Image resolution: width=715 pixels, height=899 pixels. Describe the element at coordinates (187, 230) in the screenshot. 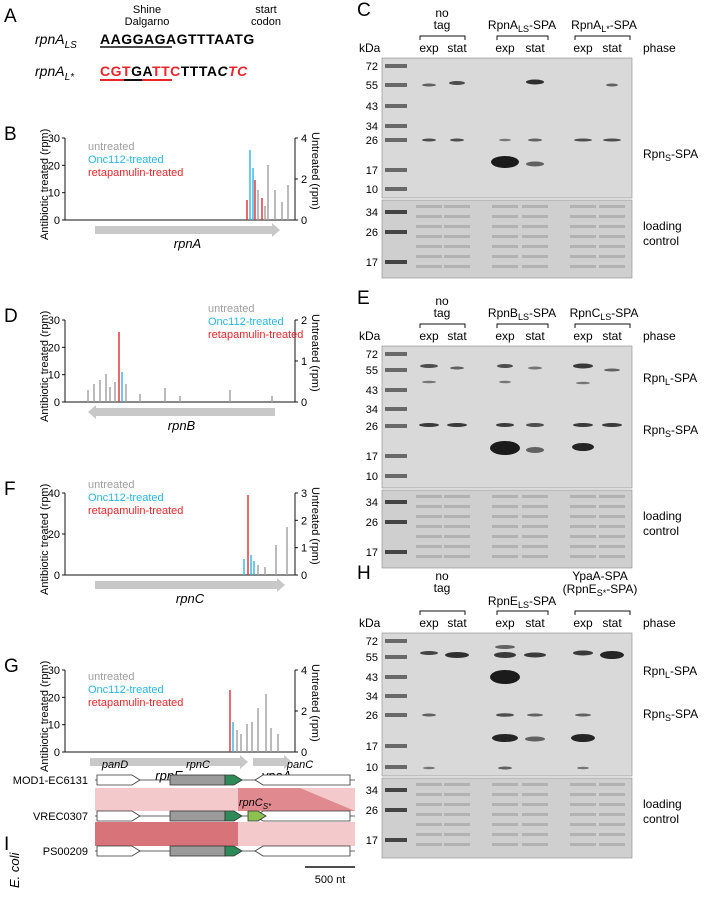

I see `gene-arrow` at that location.